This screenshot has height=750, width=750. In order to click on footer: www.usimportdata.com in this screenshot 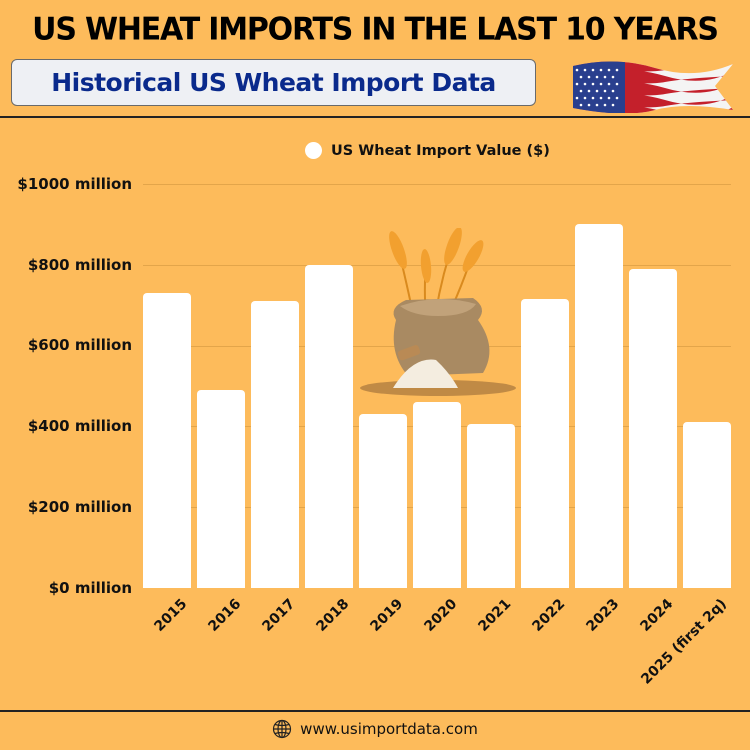, I will do `click(375, 729)`.